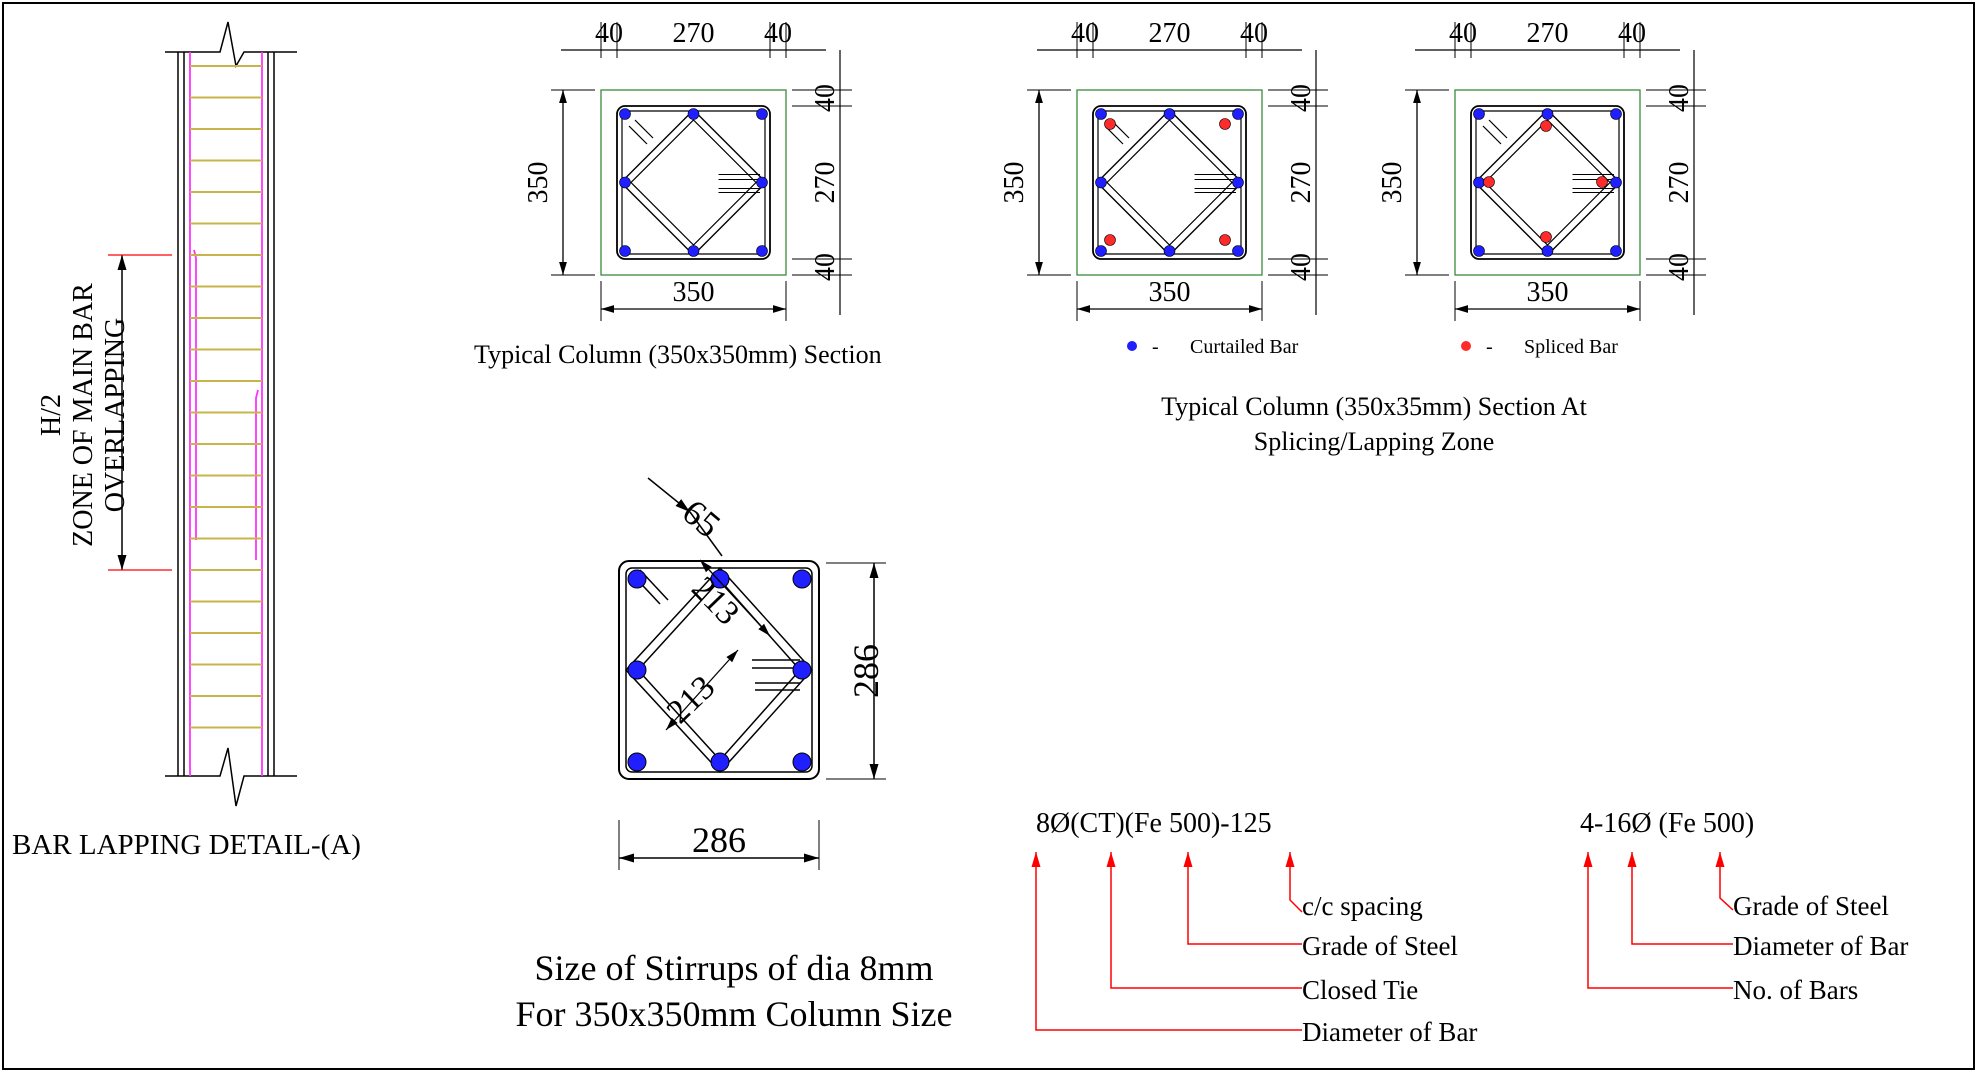 This screenshot has width=1977, height=1072. Describe the element at coordinates (1795, 990) in the screenshot. I see `bar-label-count: No. of Bars` at that location.